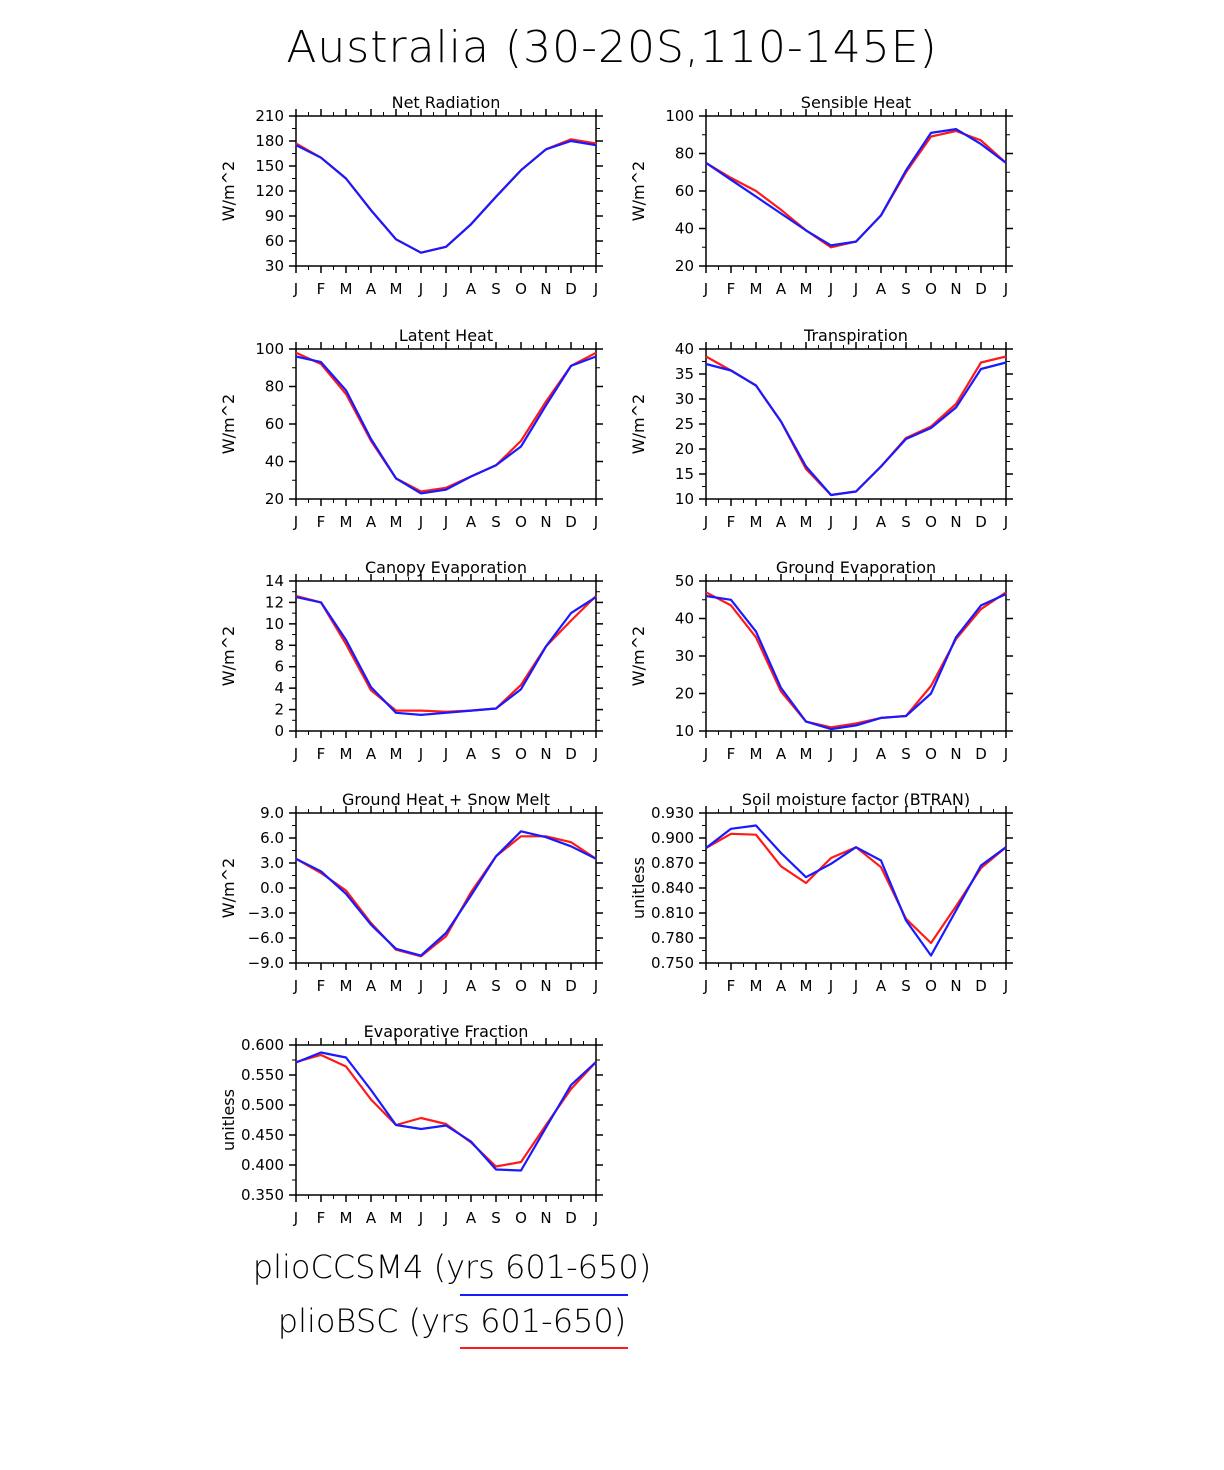  I want to click on y-tick-label: 6, so click(279, 667).